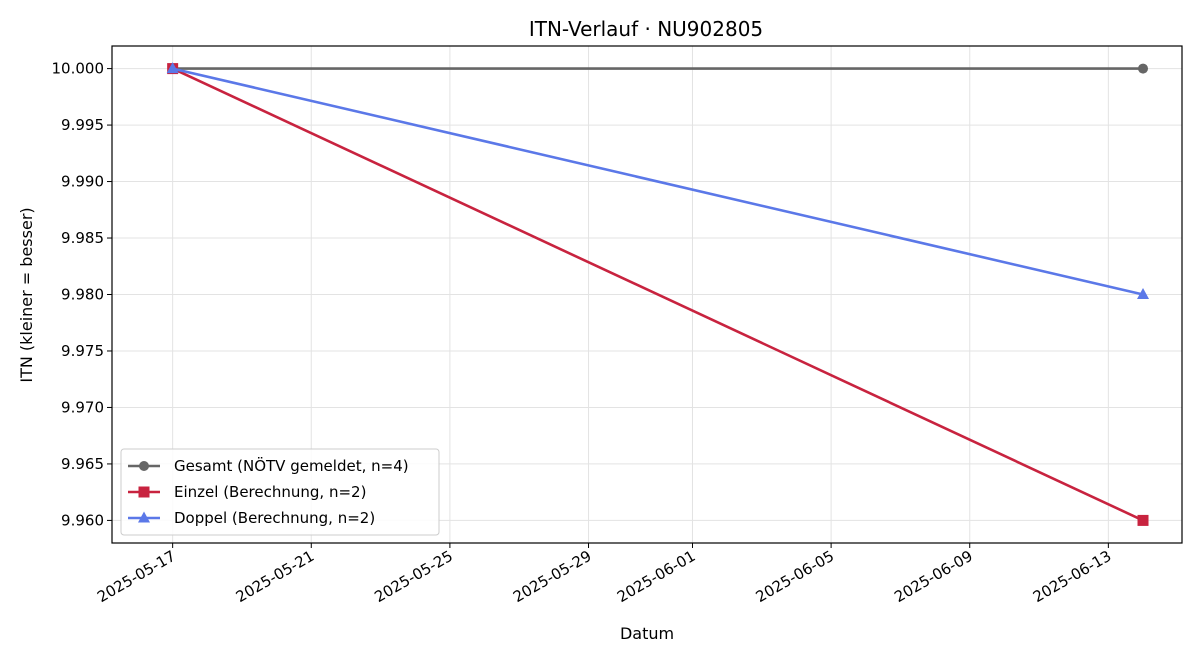 The width and height of the screenshot is (1200, 660). What do you see at coordinates (656, 576) in the screenshot?
I see `x-tick-label: 2025-06-01` at bounding box center [656, 576].